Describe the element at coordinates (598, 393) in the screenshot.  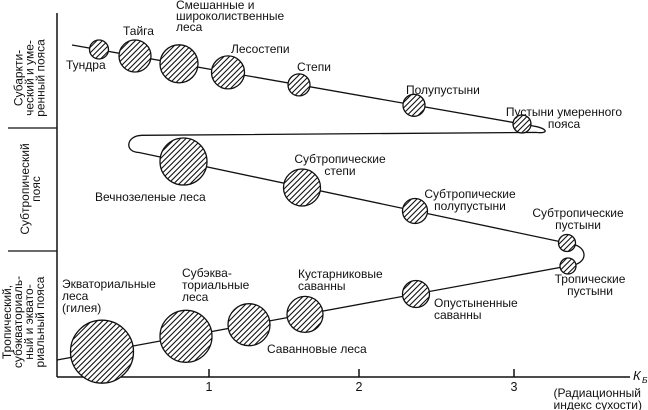
I see `x-axis-caption: (Радиационный` at that location.